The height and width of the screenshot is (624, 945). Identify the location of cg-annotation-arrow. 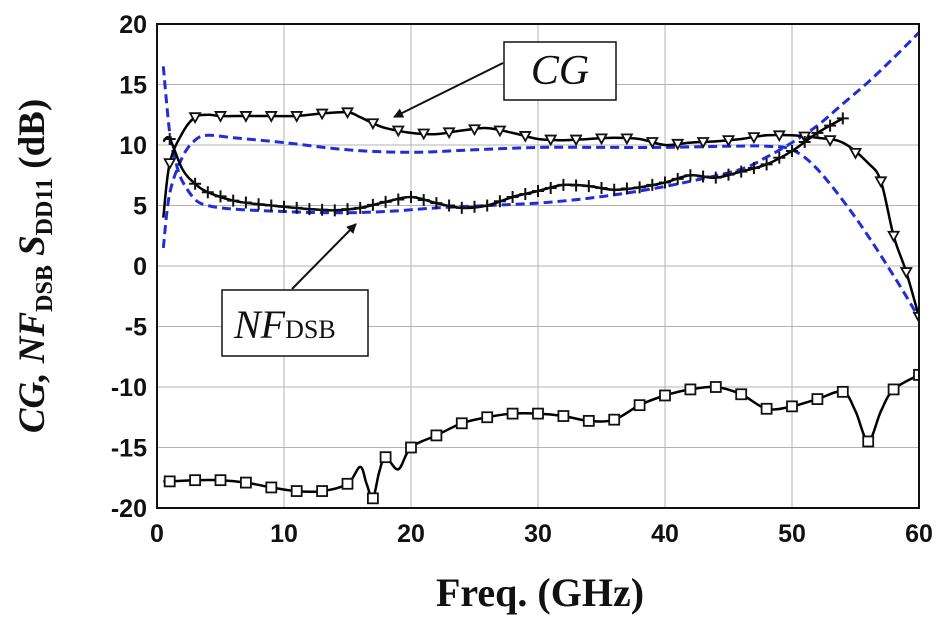
(448, 90).